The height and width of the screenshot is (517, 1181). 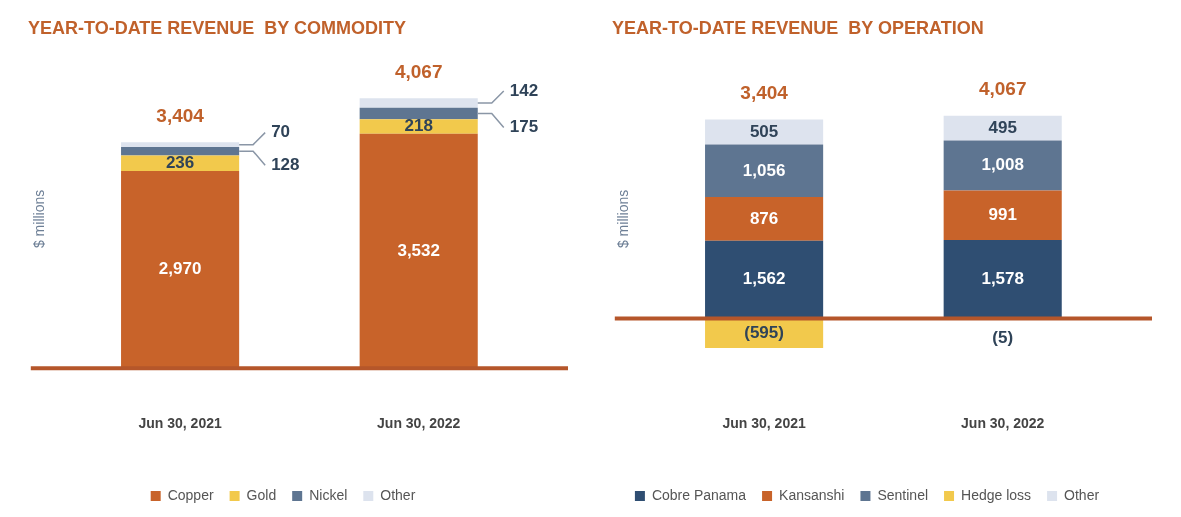 What do you see at coordinates (261, 494) in the screenshot?
I see `legend-label: Gold` at bounding box center [261, 494].